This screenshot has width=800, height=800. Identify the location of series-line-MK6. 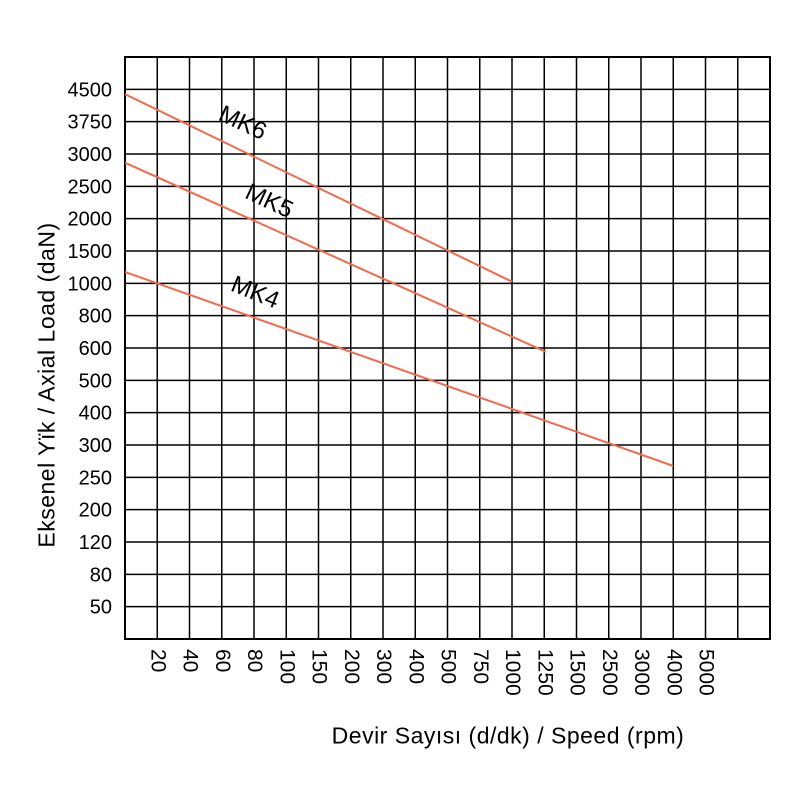
(318, 188).